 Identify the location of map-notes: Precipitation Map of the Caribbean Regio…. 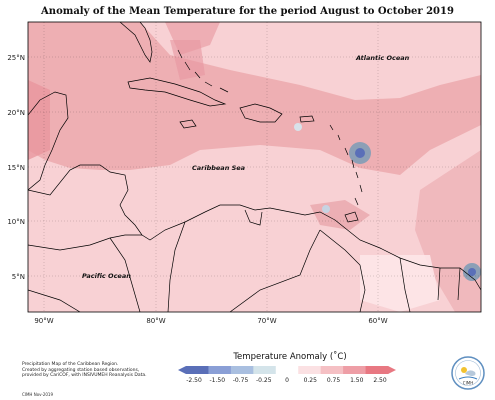
(104, 370).